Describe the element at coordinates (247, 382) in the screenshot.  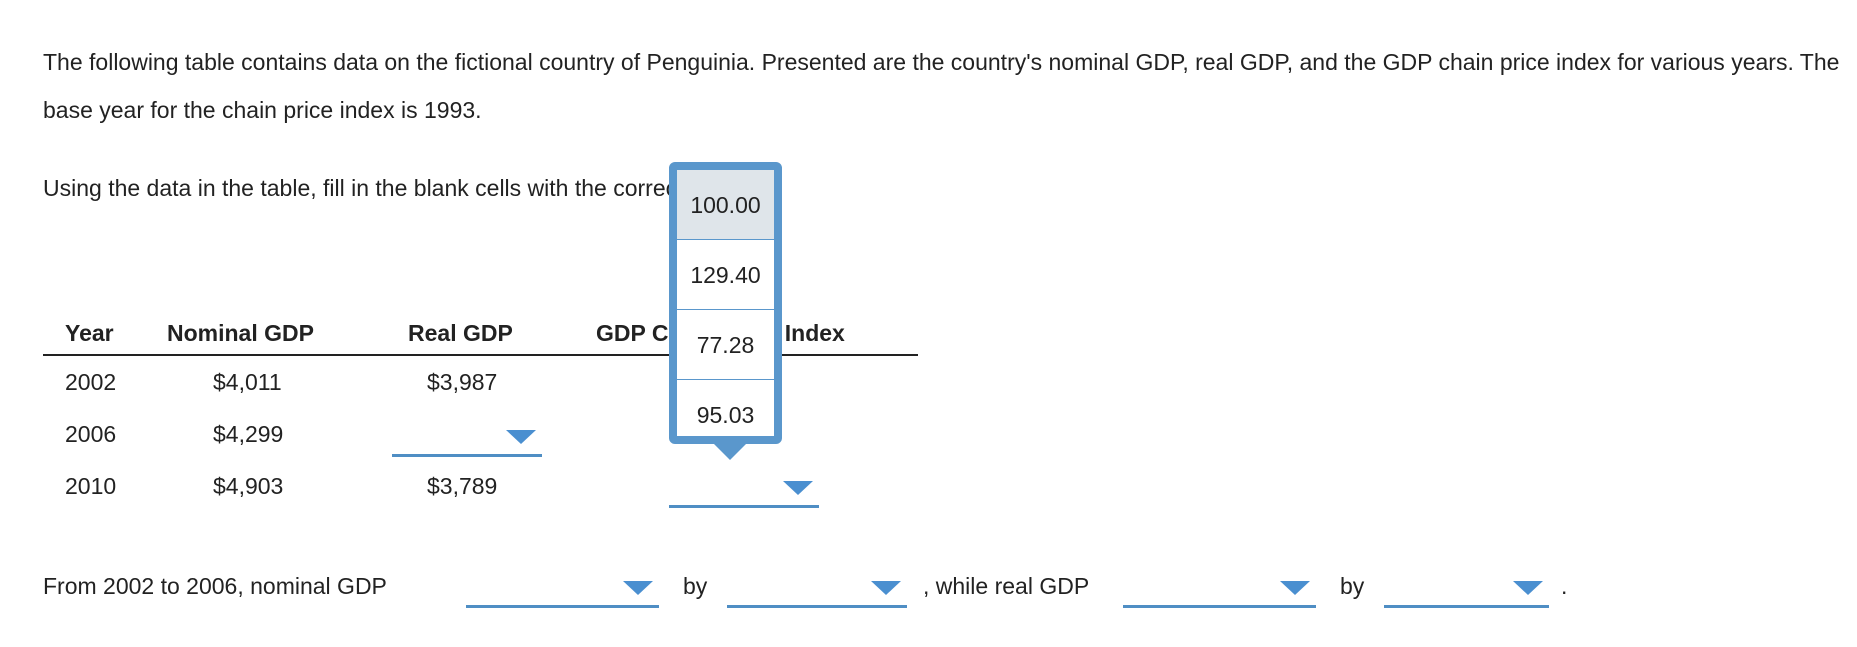
I see `nominal-gdp-cell: $4,011` at that location.